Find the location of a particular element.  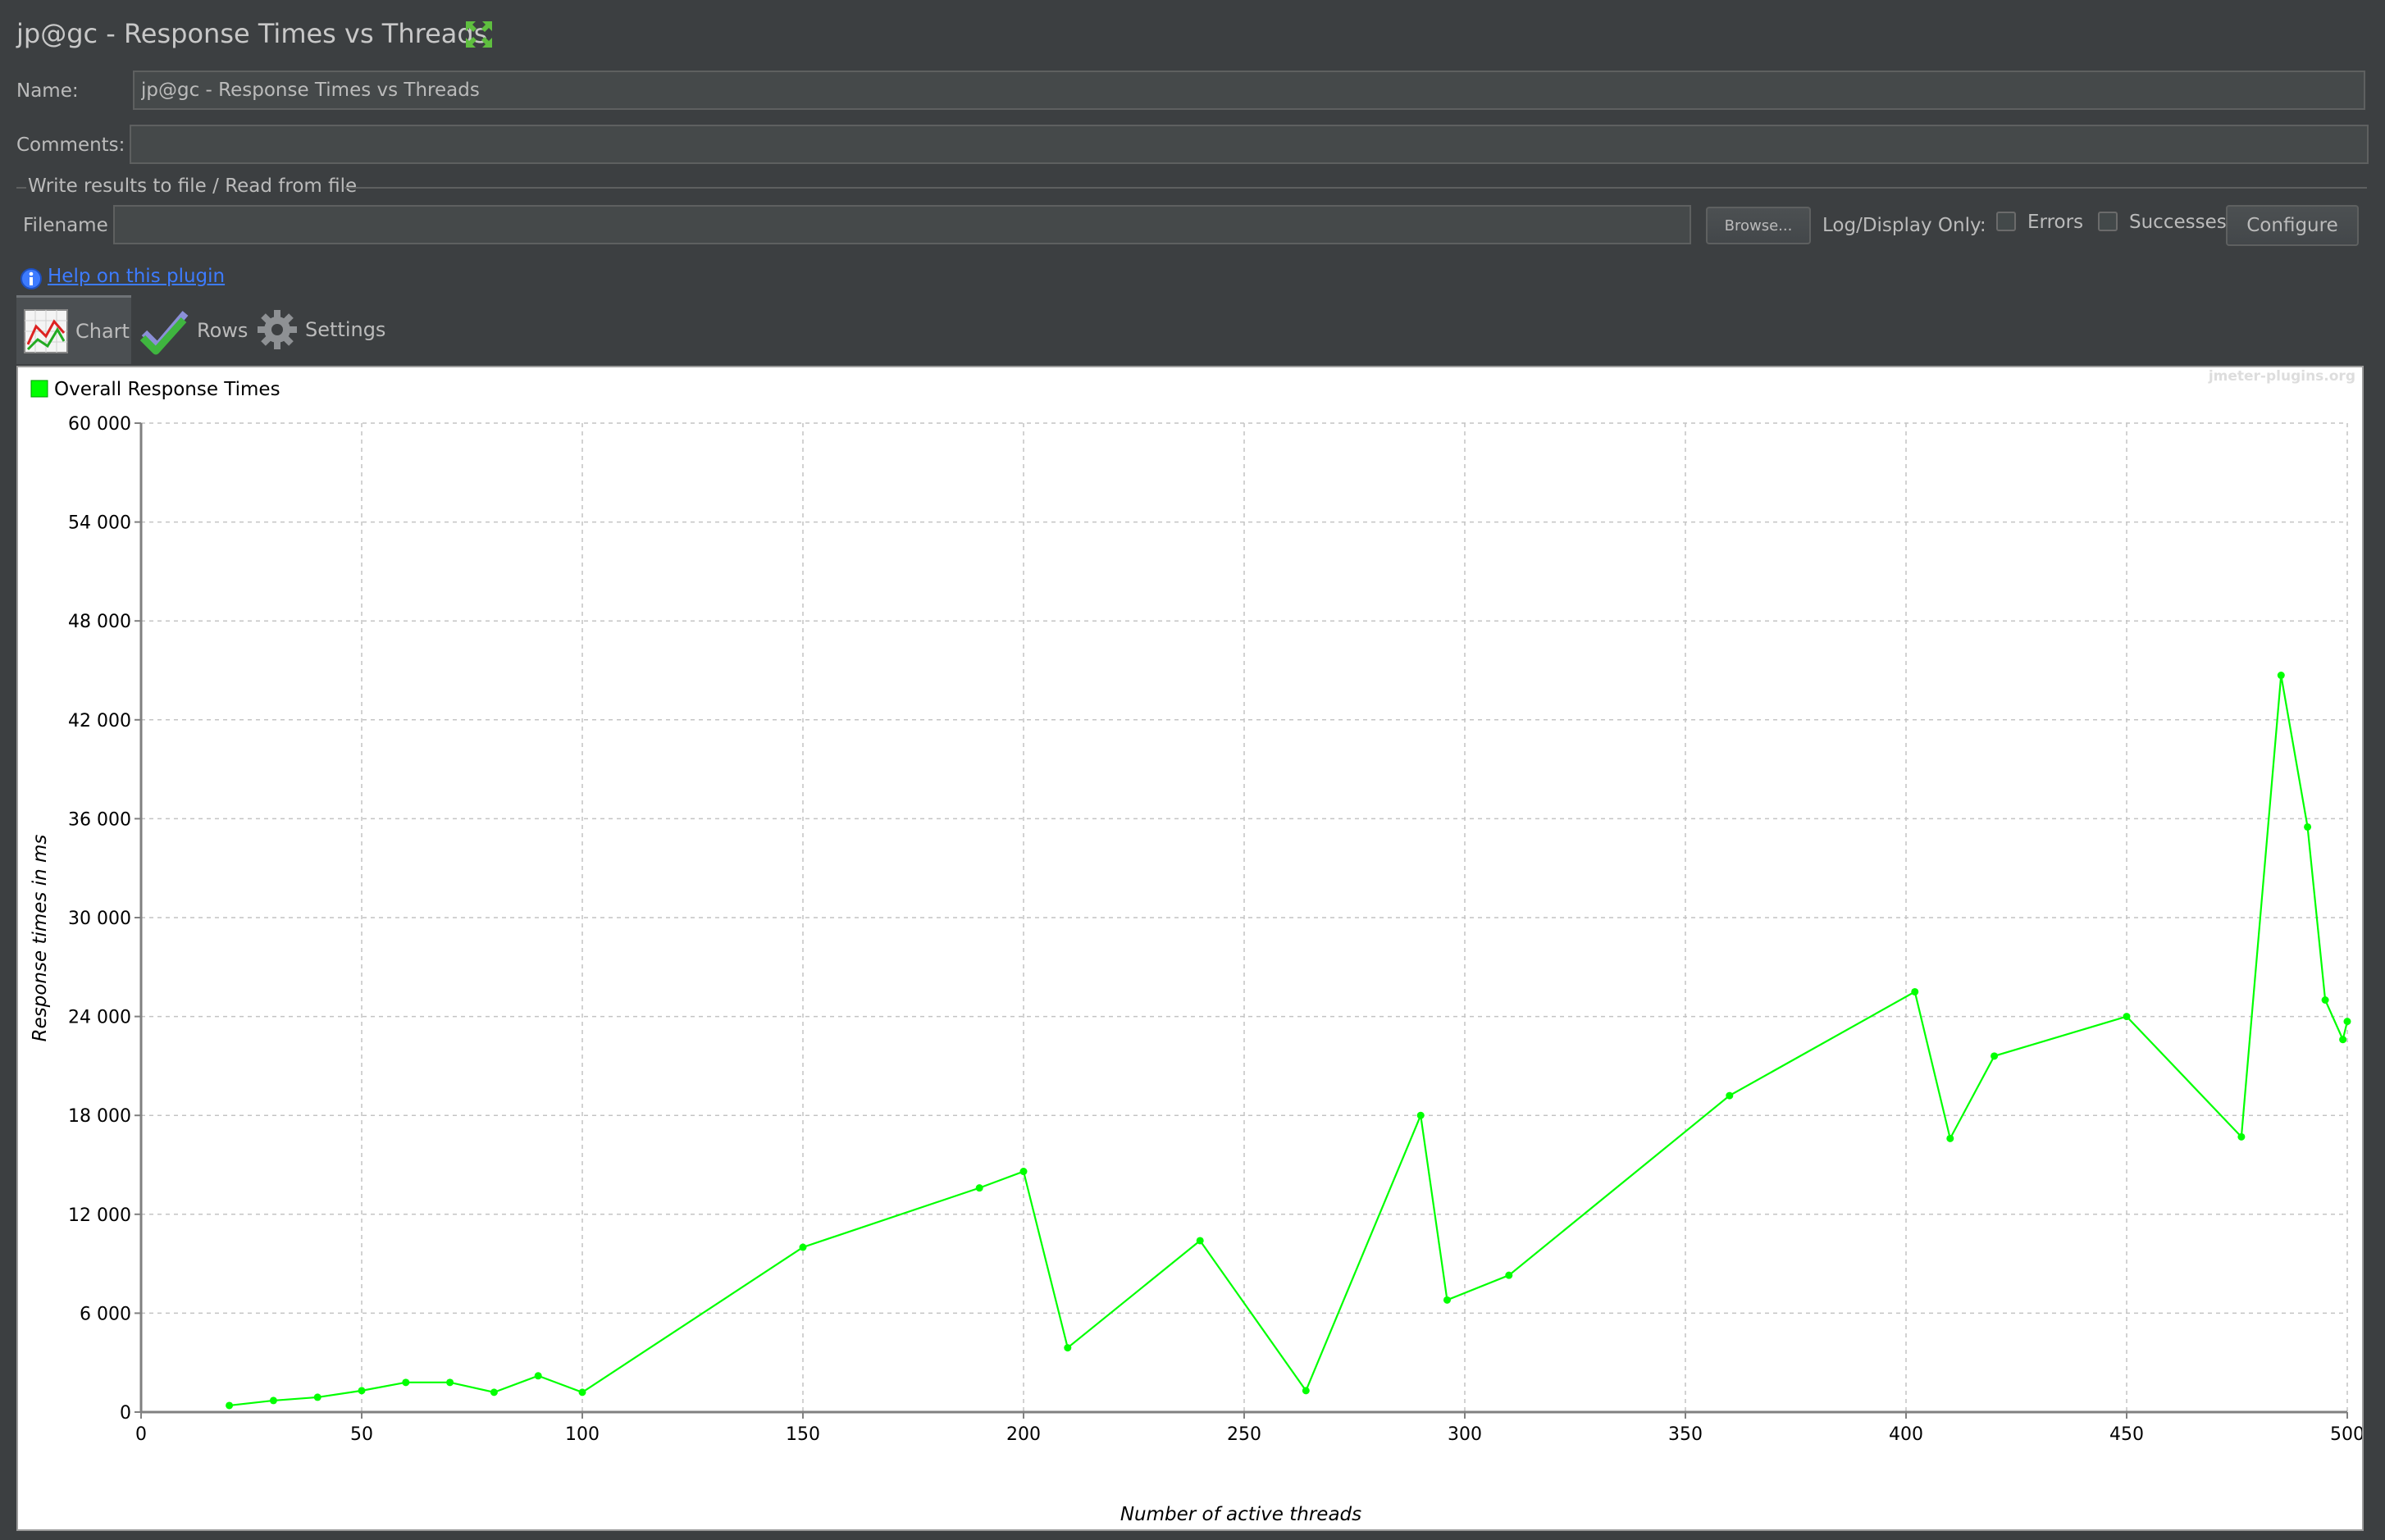

comments-label: Comments: is located at coordinates (71, 145).